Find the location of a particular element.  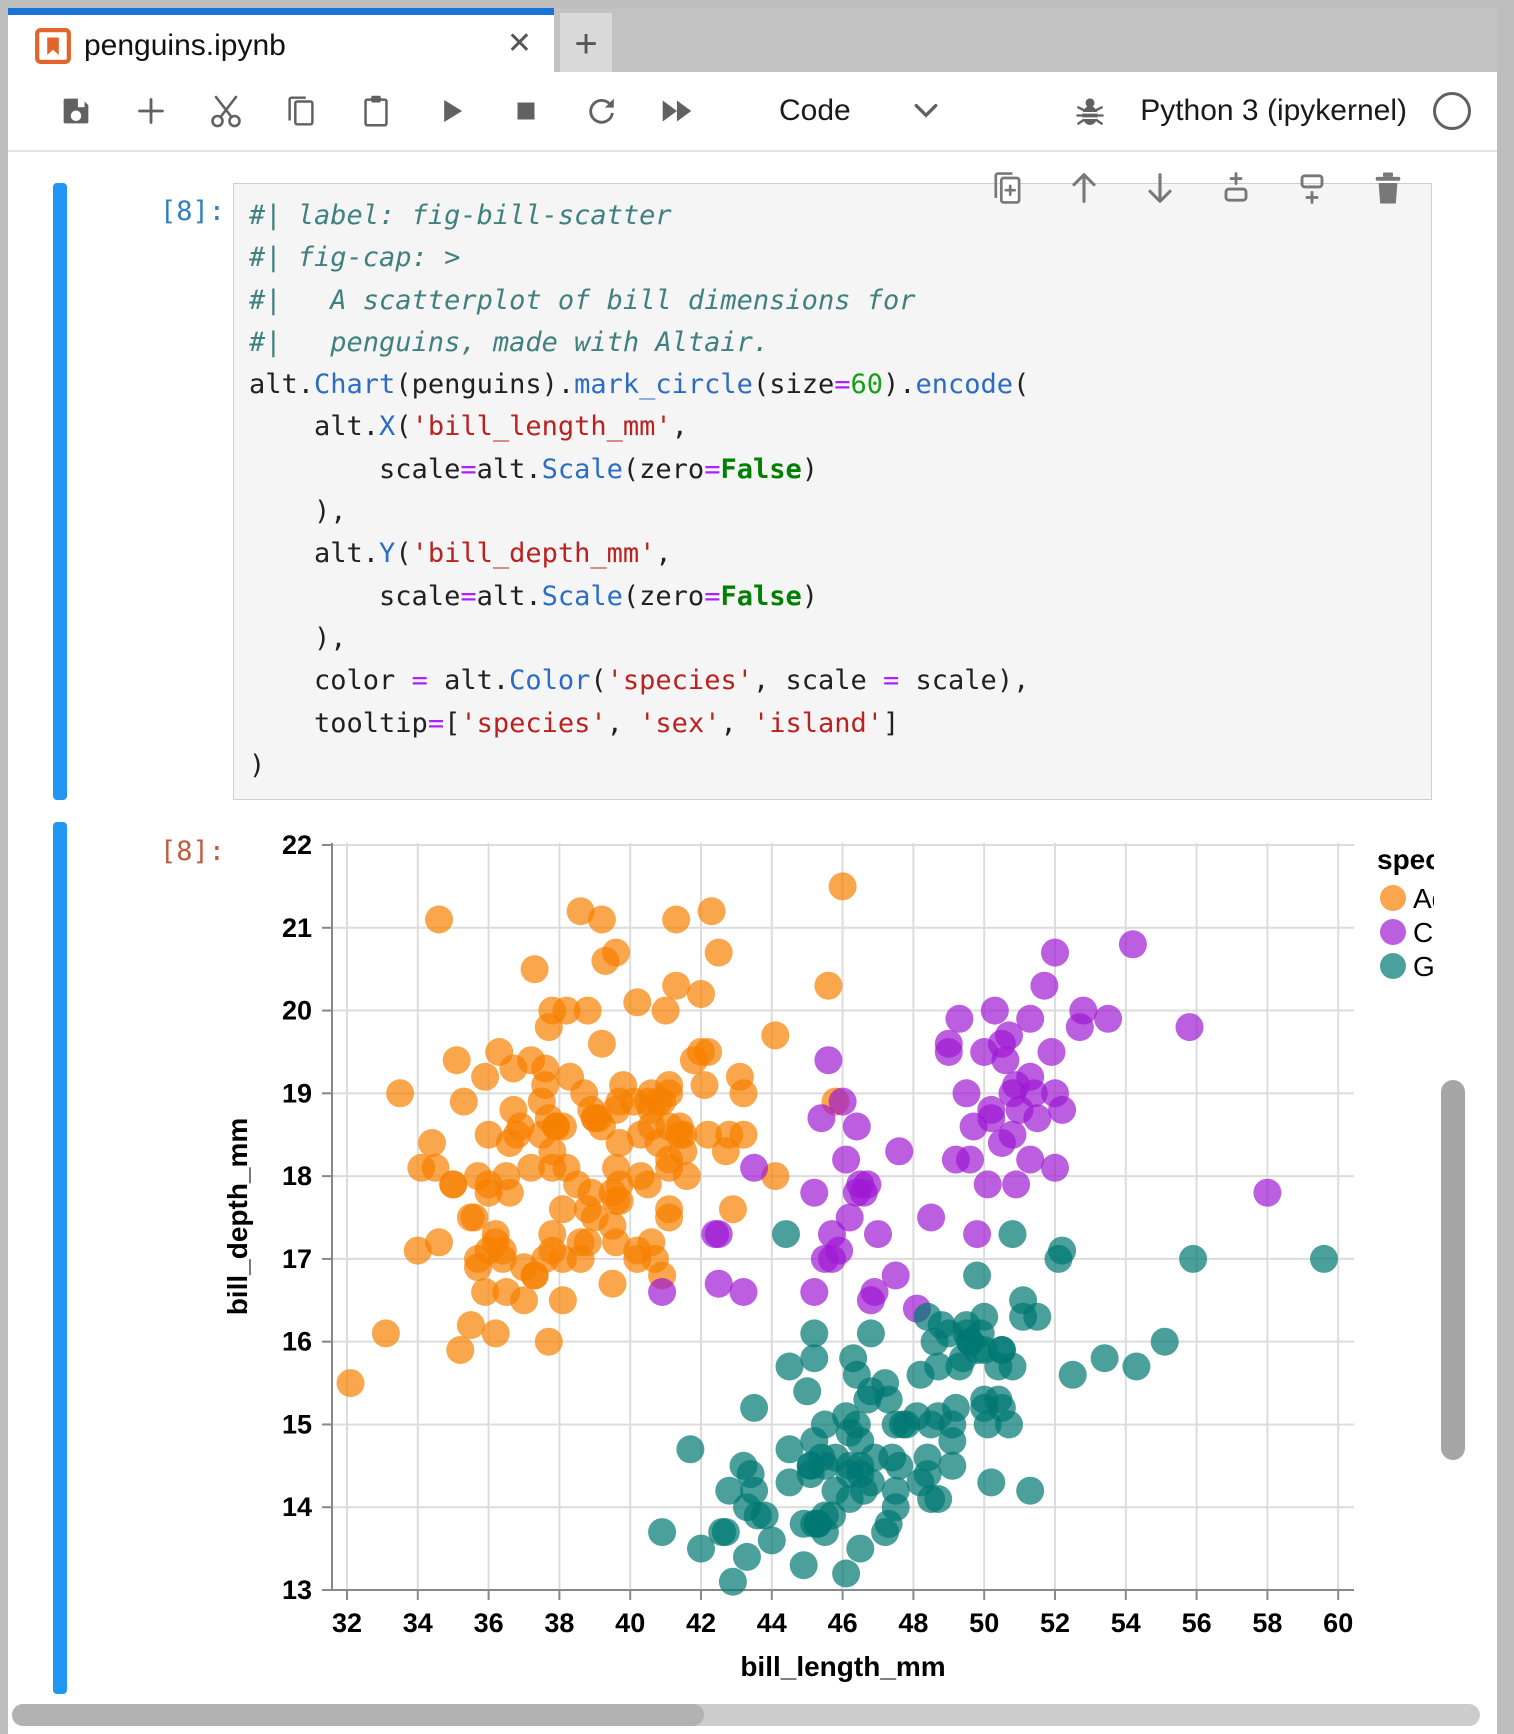

move-cell-down-button is located at coordinates (1160, 188).